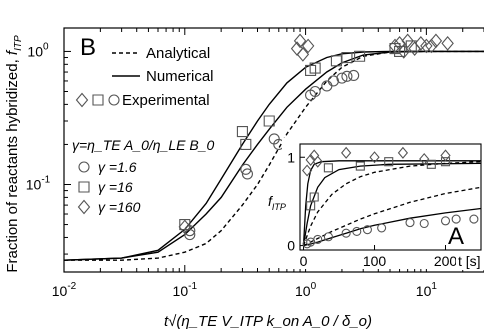  I want to click on inset-y-tick-label: 0, so click(291, 246).